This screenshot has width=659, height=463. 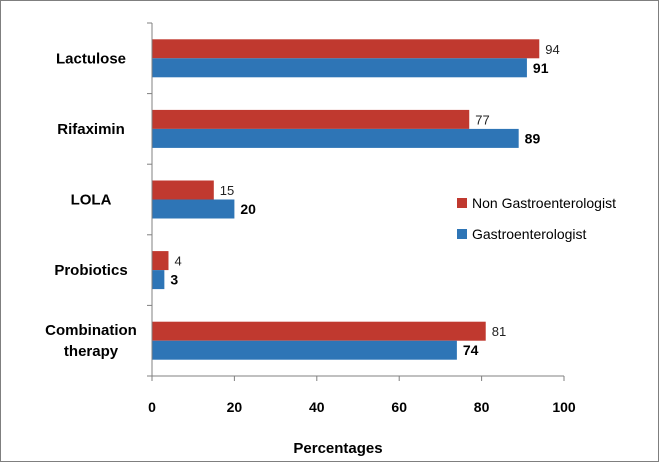 What do you see at coordinates (91, 351) in the screenshot?
I see `category-label: therapy` at bounding box center [91, 351].